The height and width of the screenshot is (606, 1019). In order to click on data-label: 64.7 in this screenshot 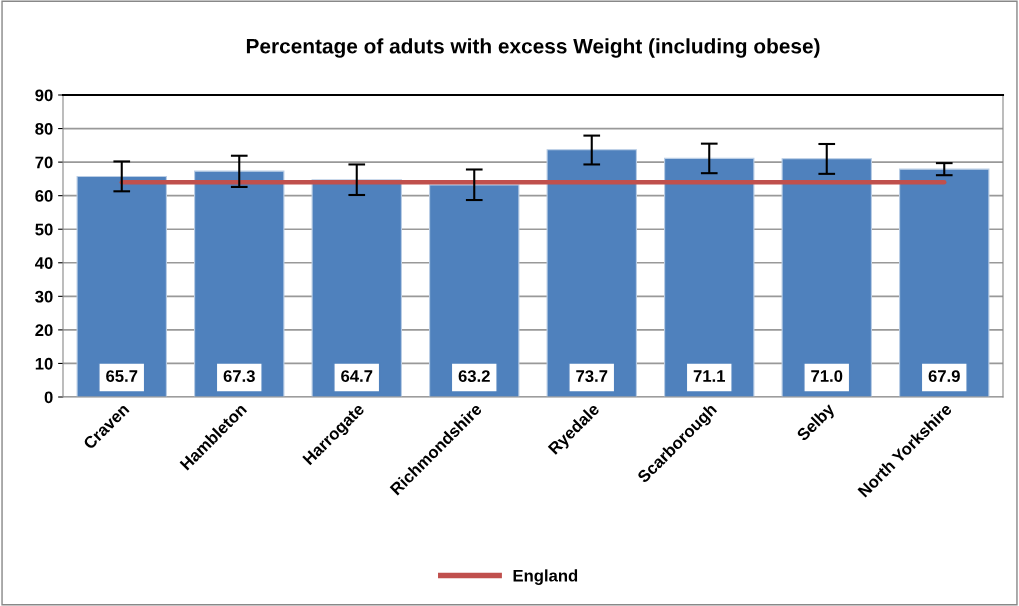, I will do `click(357, 376)`.